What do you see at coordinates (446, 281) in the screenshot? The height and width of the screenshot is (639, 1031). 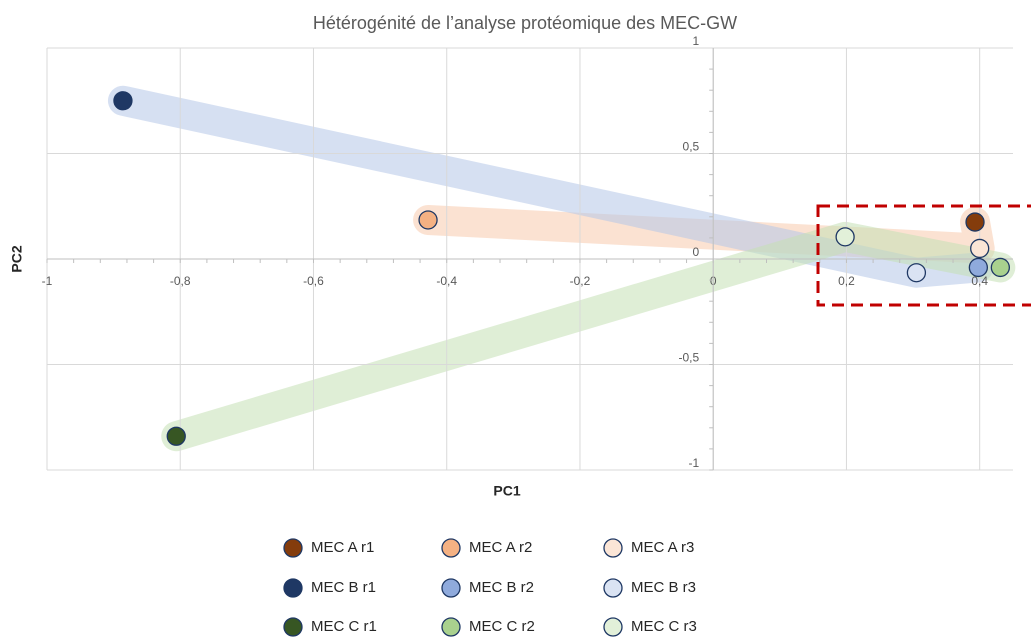 I see `x-tick-label: -0,4` at bounding box center [446, 281].